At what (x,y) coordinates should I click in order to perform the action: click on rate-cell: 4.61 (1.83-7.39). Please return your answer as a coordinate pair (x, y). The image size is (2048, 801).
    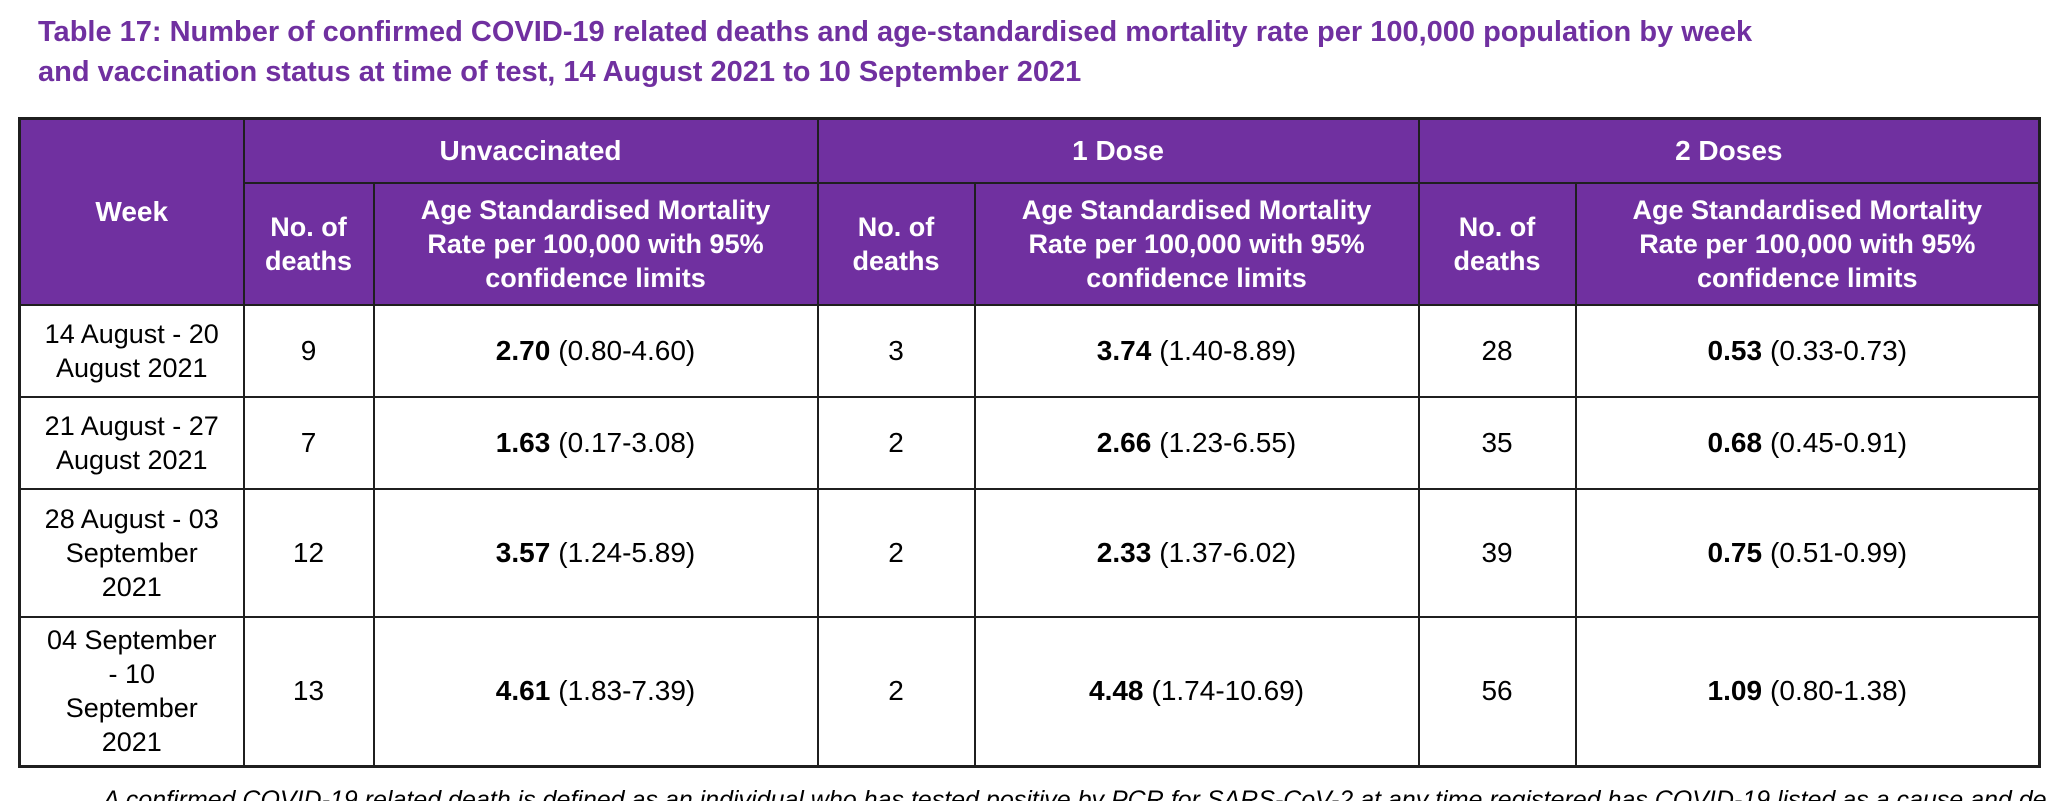
    Looking at the image, I should click on (595, 691).